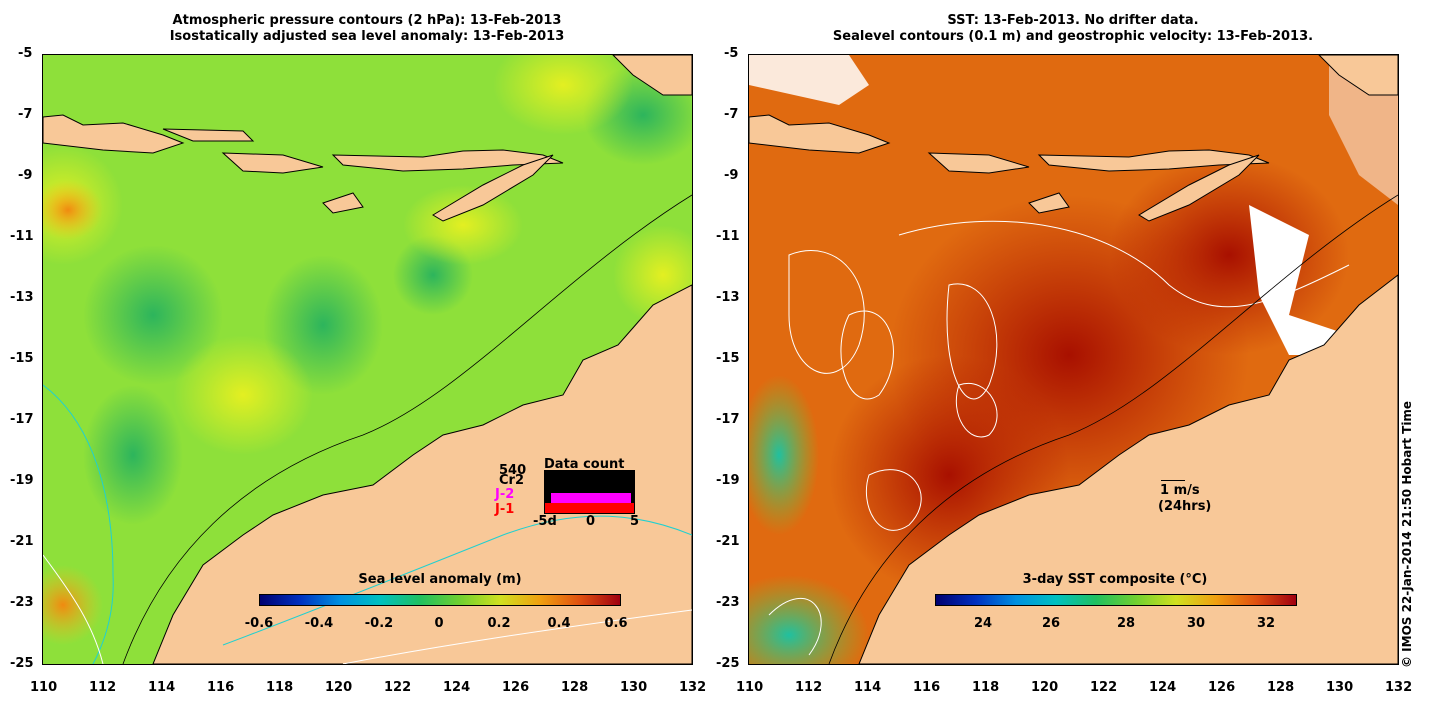  I want to click on sla-tick-5: 0.2, so click(499, 623).